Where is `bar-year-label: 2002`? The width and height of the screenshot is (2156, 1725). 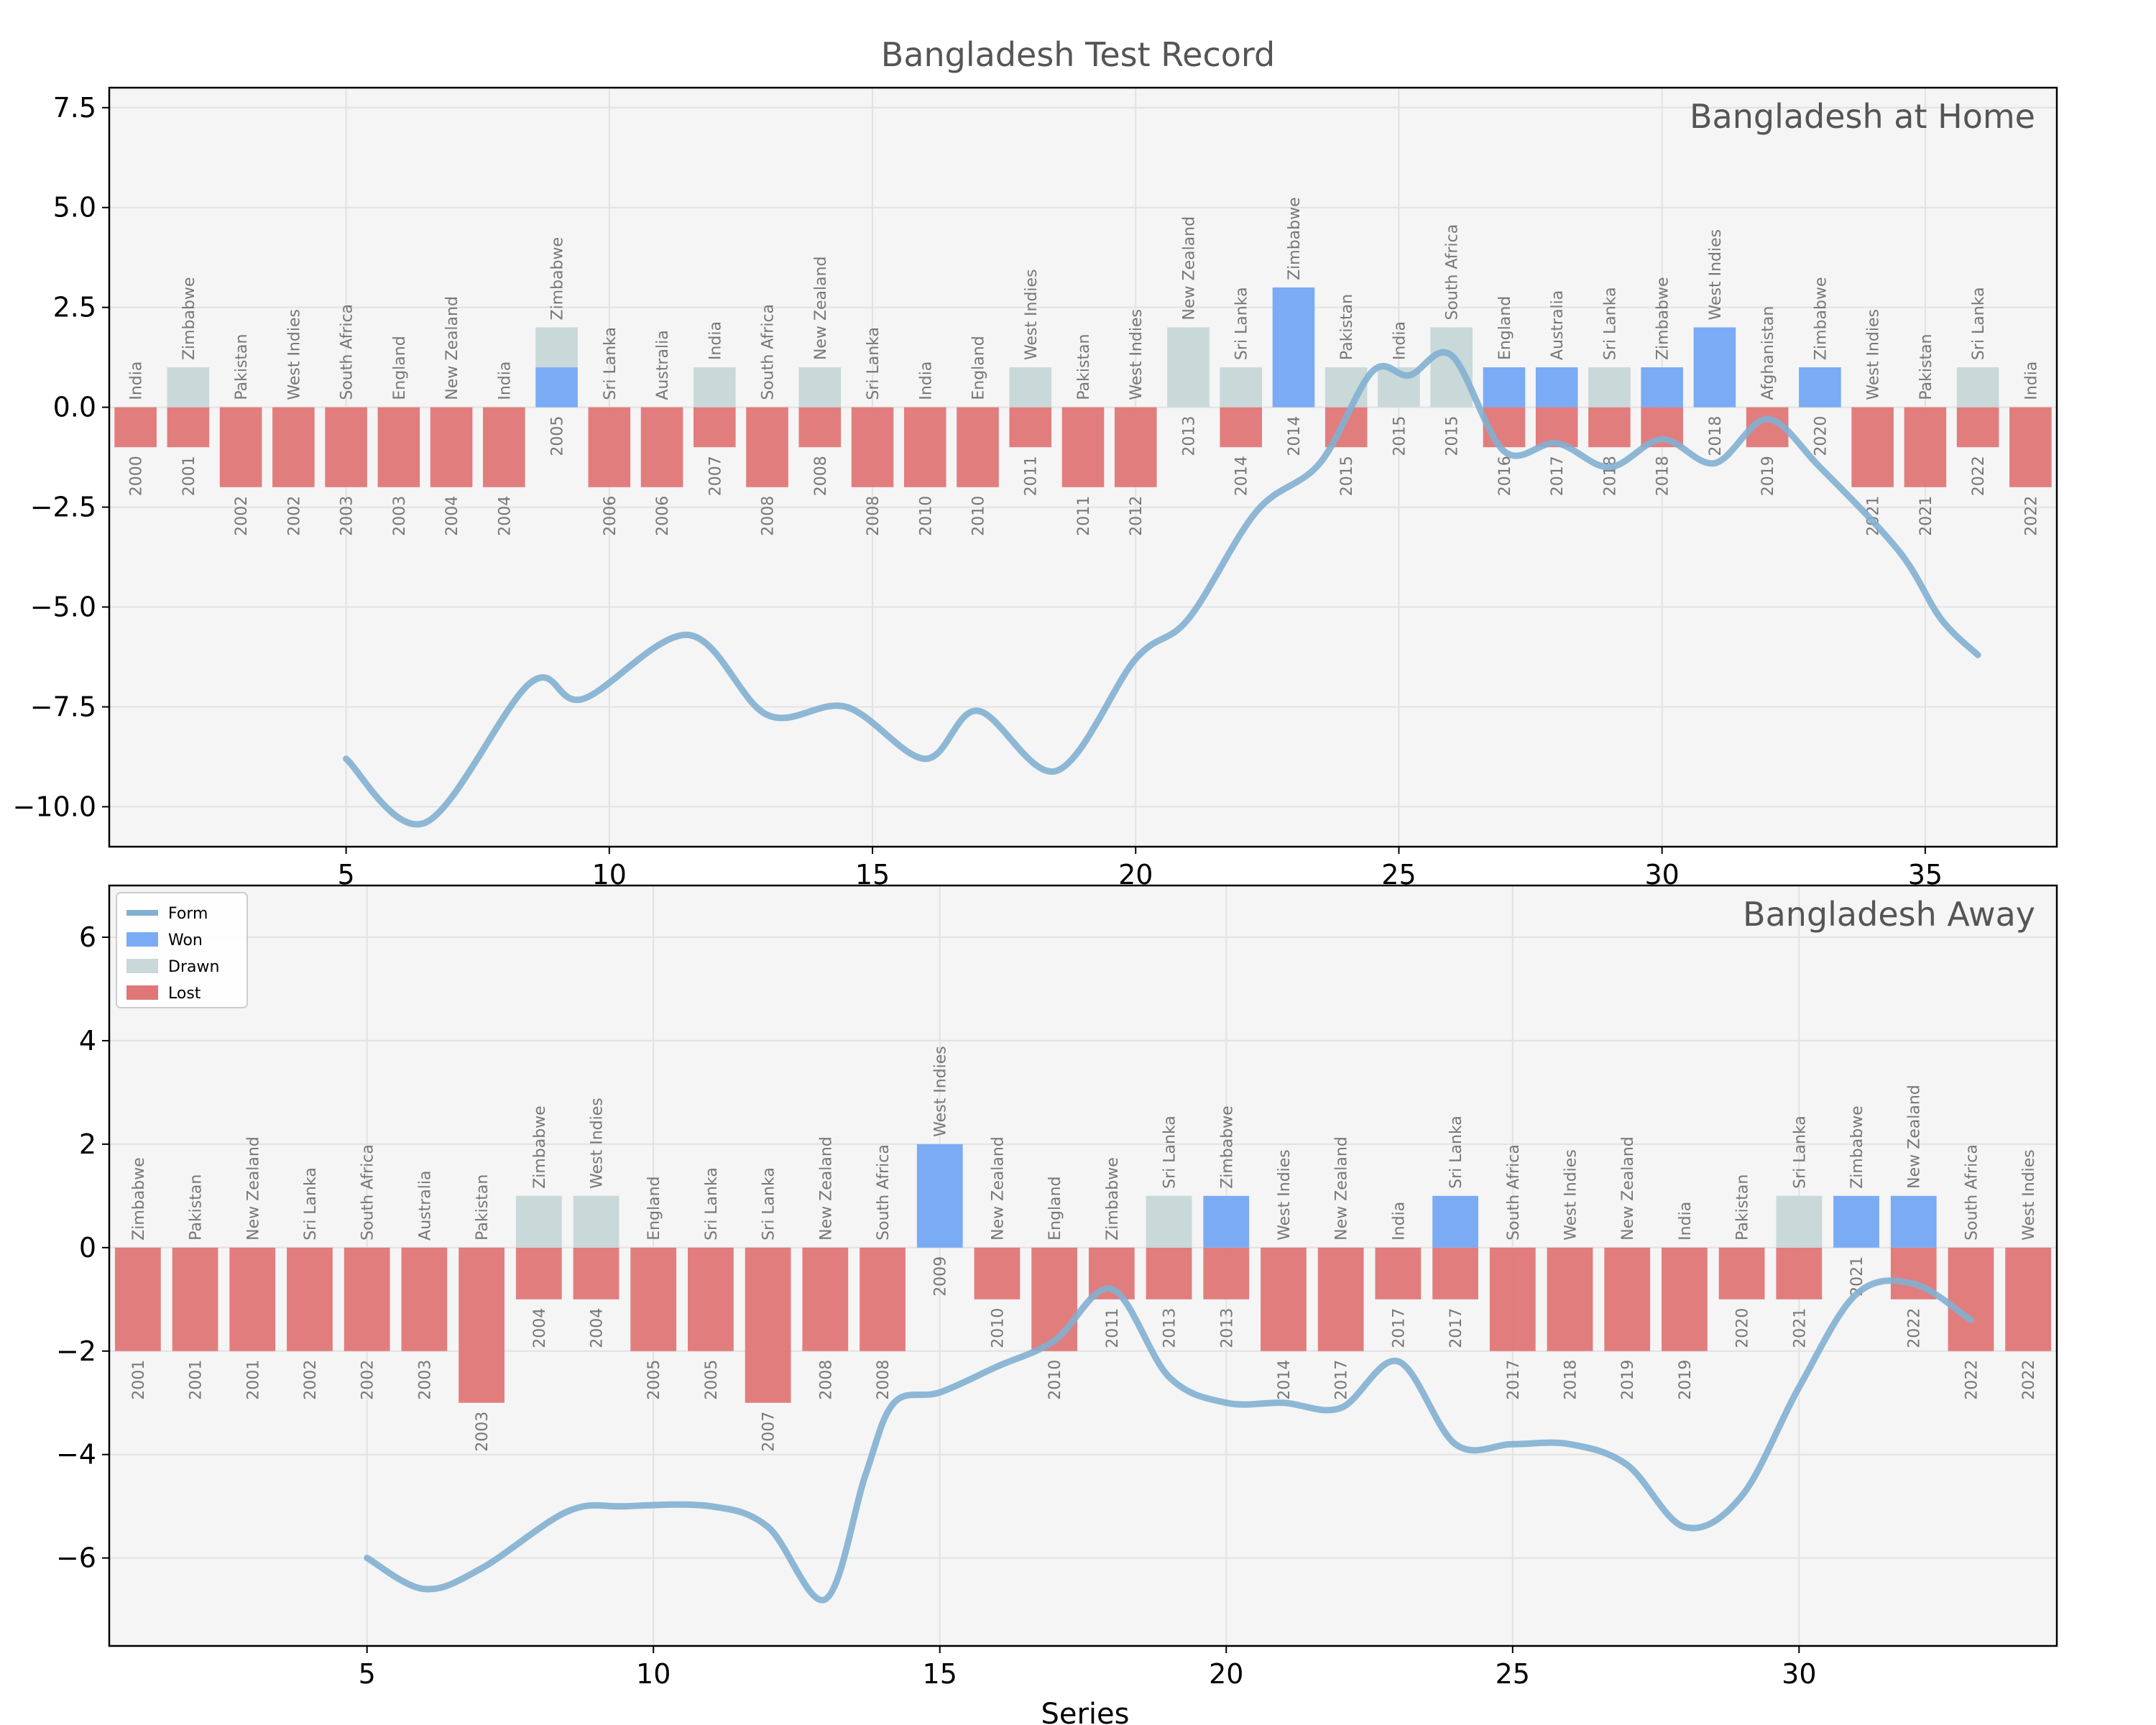 bar-year-label: 2002 is located at coordinates (311, 1380).